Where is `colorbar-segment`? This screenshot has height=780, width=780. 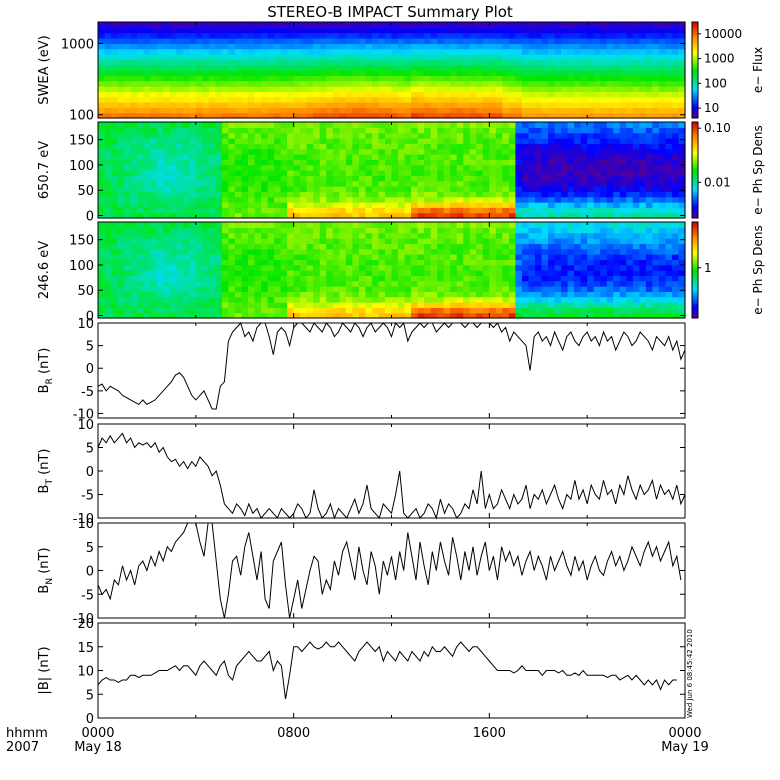 colorbar-segment is located at coordinates (695, 128).